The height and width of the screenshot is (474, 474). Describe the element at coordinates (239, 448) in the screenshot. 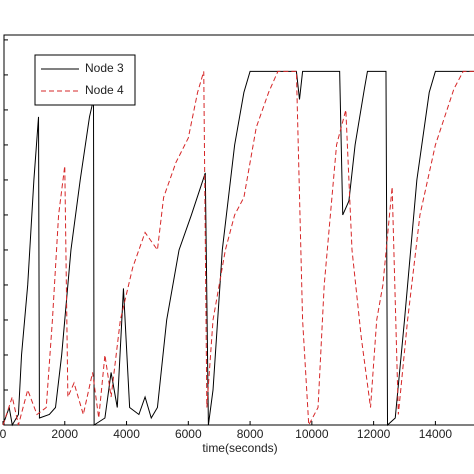

I see `x-axis-label: time(seconds)` at that location.